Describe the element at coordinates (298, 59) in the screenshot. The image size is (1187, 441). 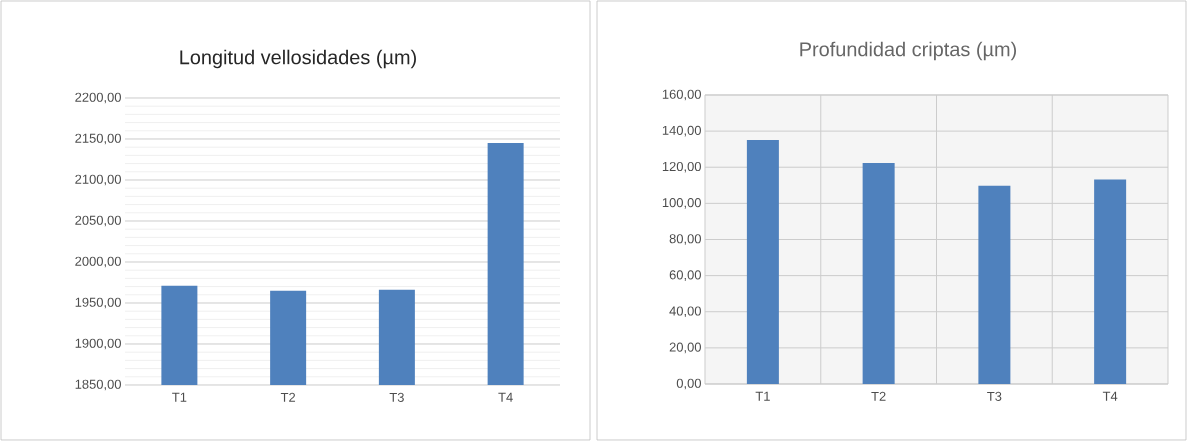
I see `chart-title: Longitud vellosidades (µm)` at that location.